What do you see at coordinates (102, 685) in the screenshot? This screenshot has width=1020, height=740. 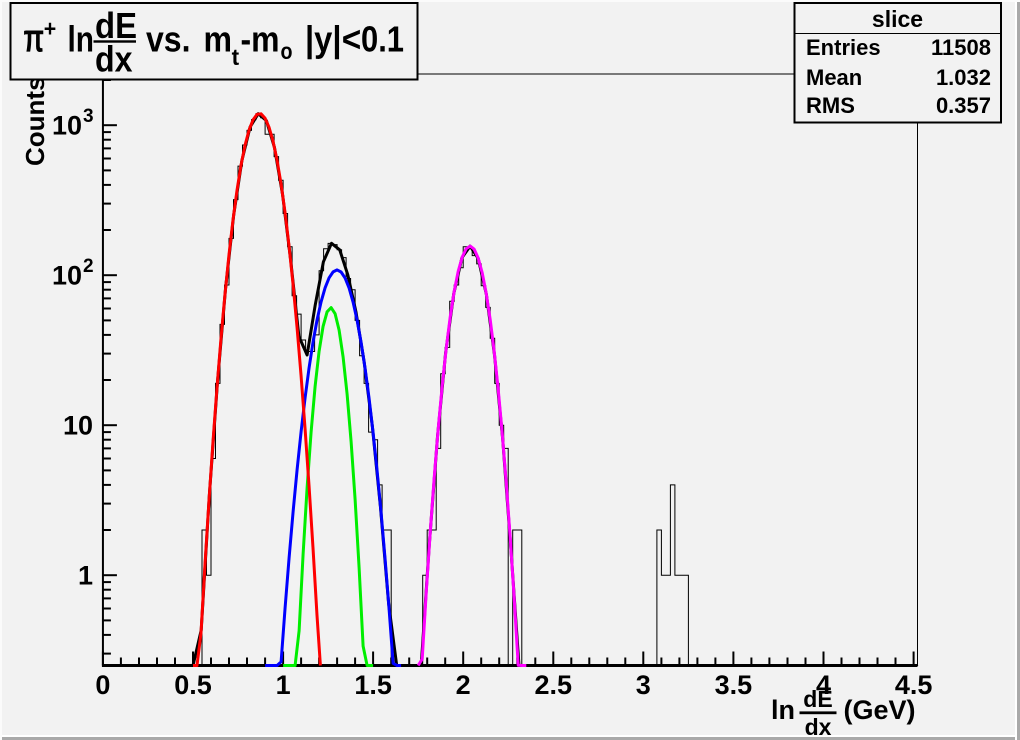 I see `svg-text: 0` at bounding box center [102, 685].